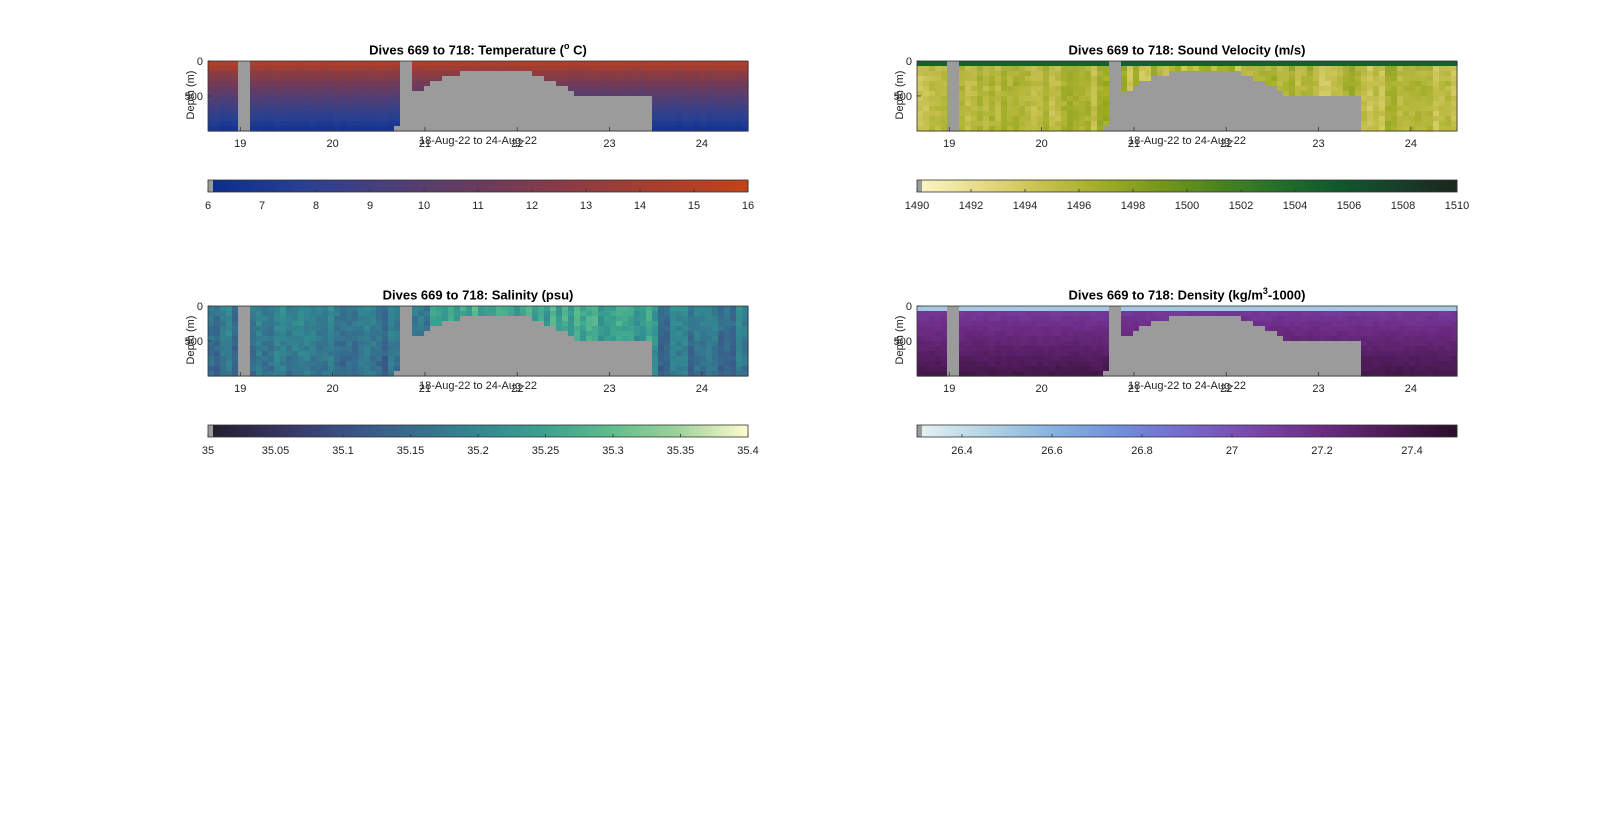  Describe the element at coordinates (747, 451) in the screenshot. I see `colorbar-tick-label: 35.4` at that location.